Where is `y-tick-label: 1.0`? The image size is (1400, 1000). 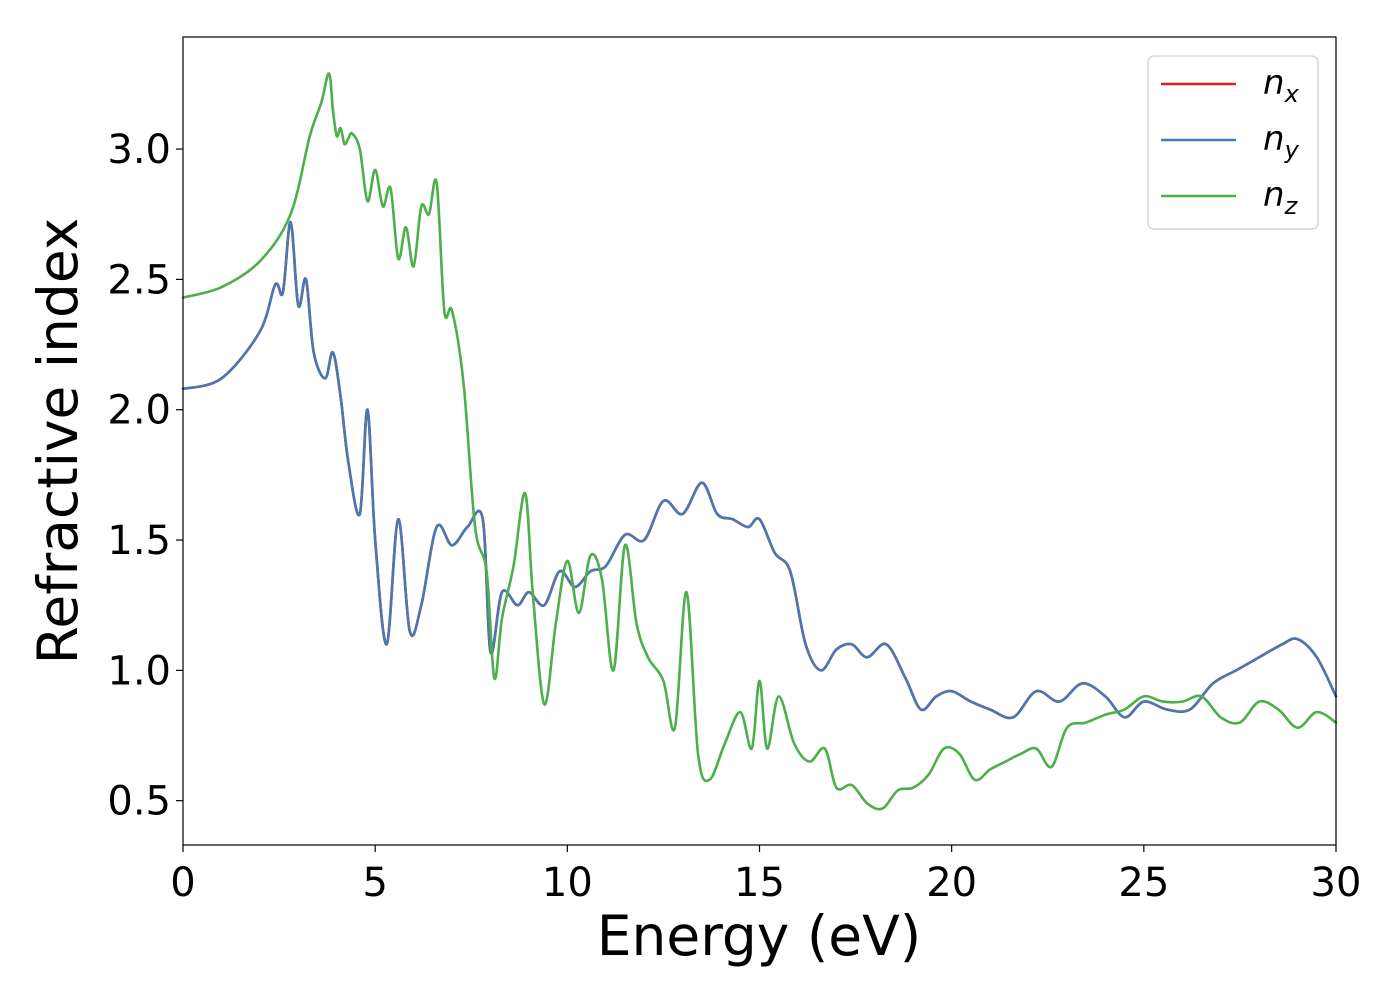
y-tick-label: 1.0 is located at coordinates (139, 671).